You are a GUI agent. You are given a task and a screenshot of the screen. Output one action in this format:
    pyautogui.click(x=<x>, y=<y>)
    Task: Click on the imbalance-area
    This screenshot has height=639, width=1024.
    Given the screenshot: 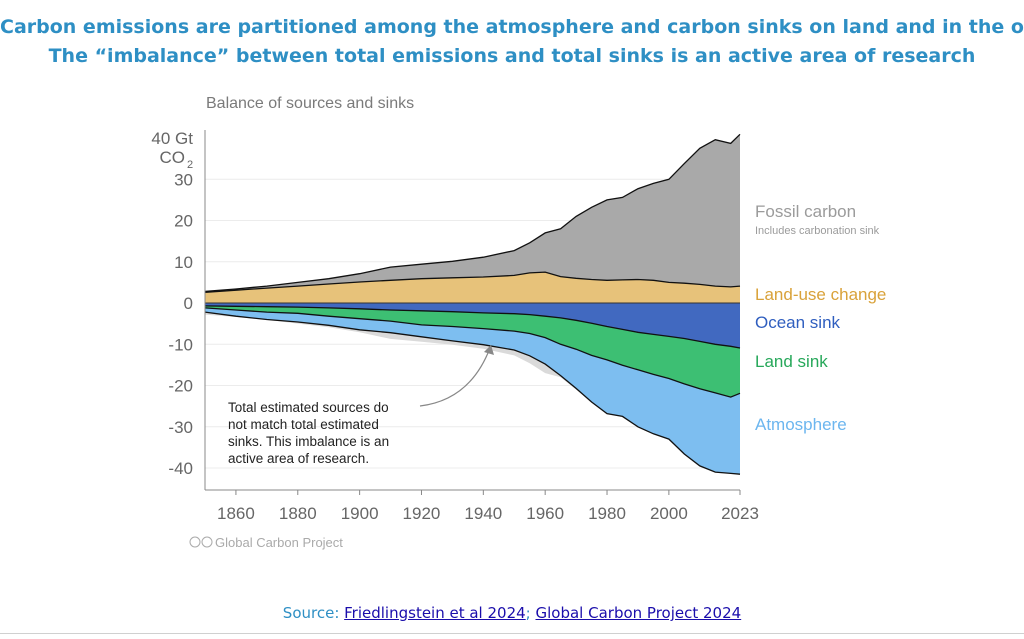 What is the action you would take?
    pyautogui.click(x=472, y=393)
    